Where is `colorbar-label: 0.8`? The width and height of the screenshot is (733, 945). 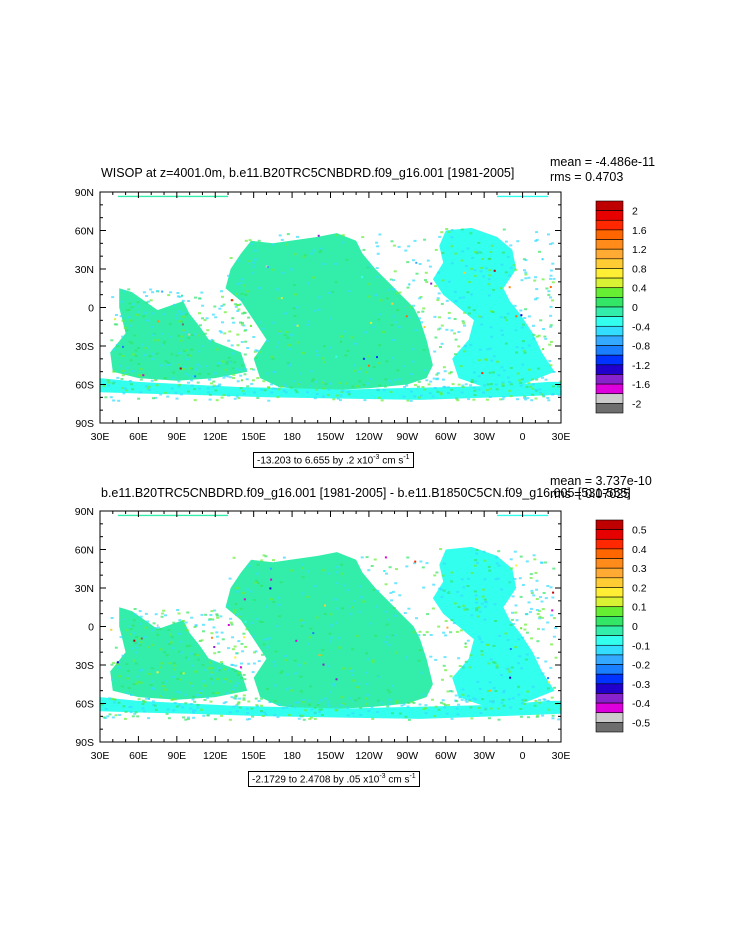 colorbar-label: 0.8 is located at coordinates (639, 269).